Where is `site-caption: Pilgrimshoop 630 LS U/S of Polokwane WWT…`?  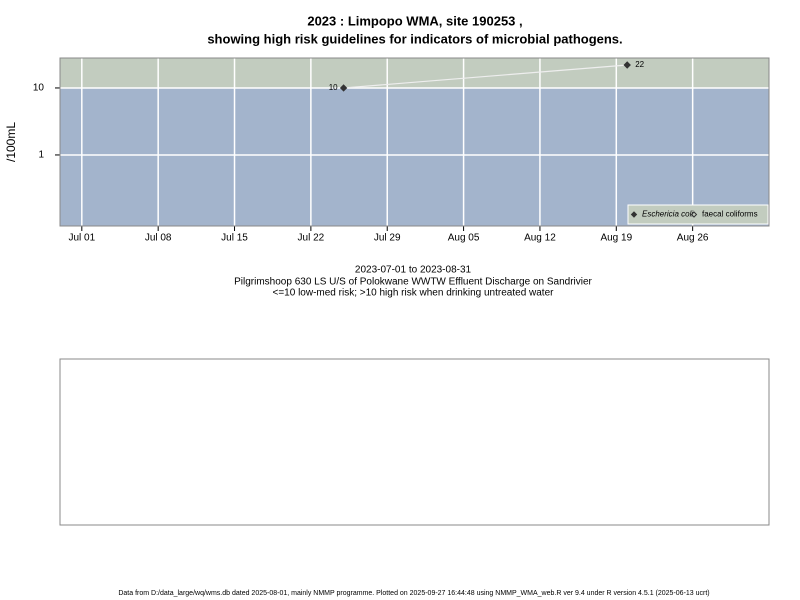
site-caption: Pilgrimshoop 630 LS U/S of Polokwane WWT… is located at coordinates (413, 282).